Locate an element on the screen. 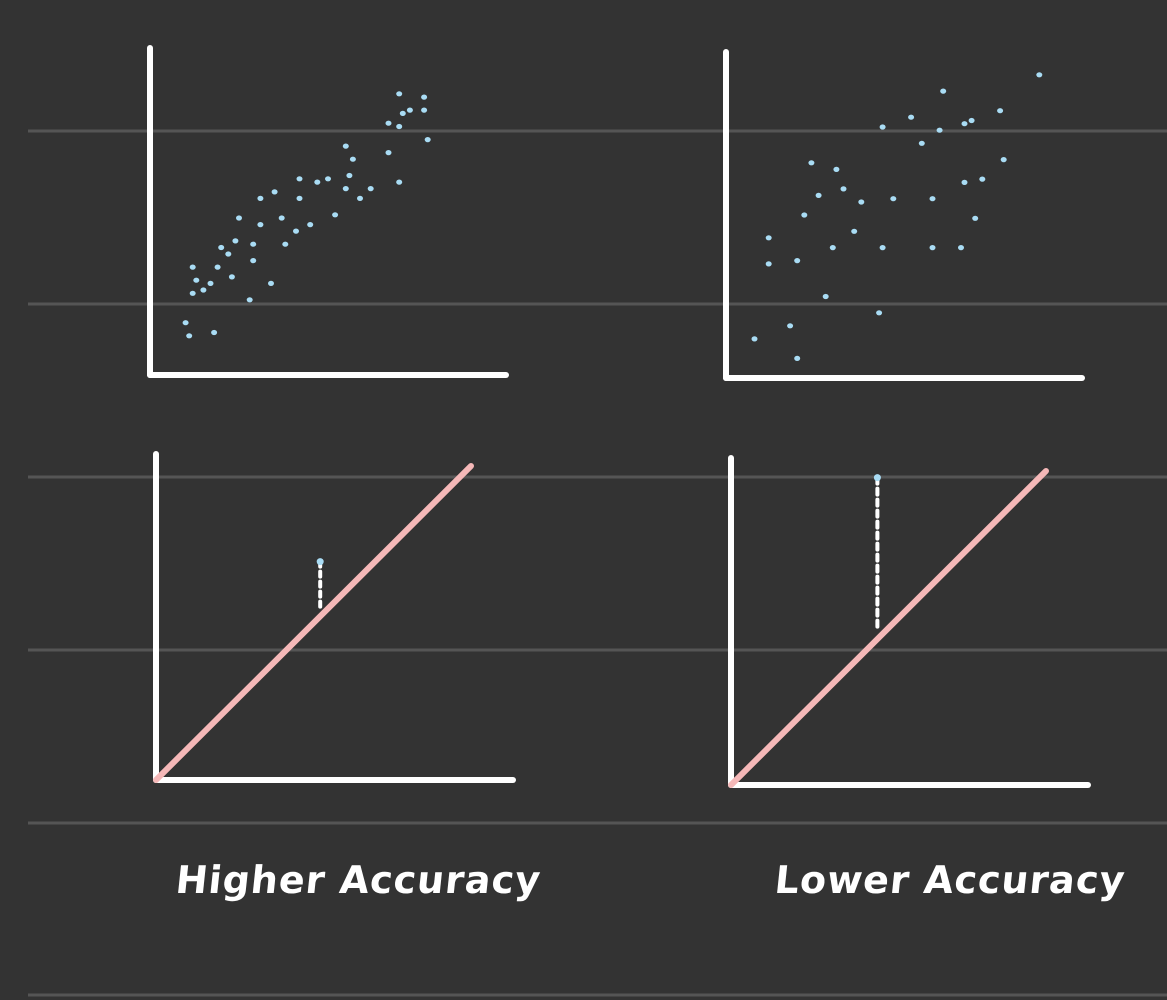 This screenshot has width=1167, height=1000. panel-high-accuracy-fit is located at coordinates (334, 617).